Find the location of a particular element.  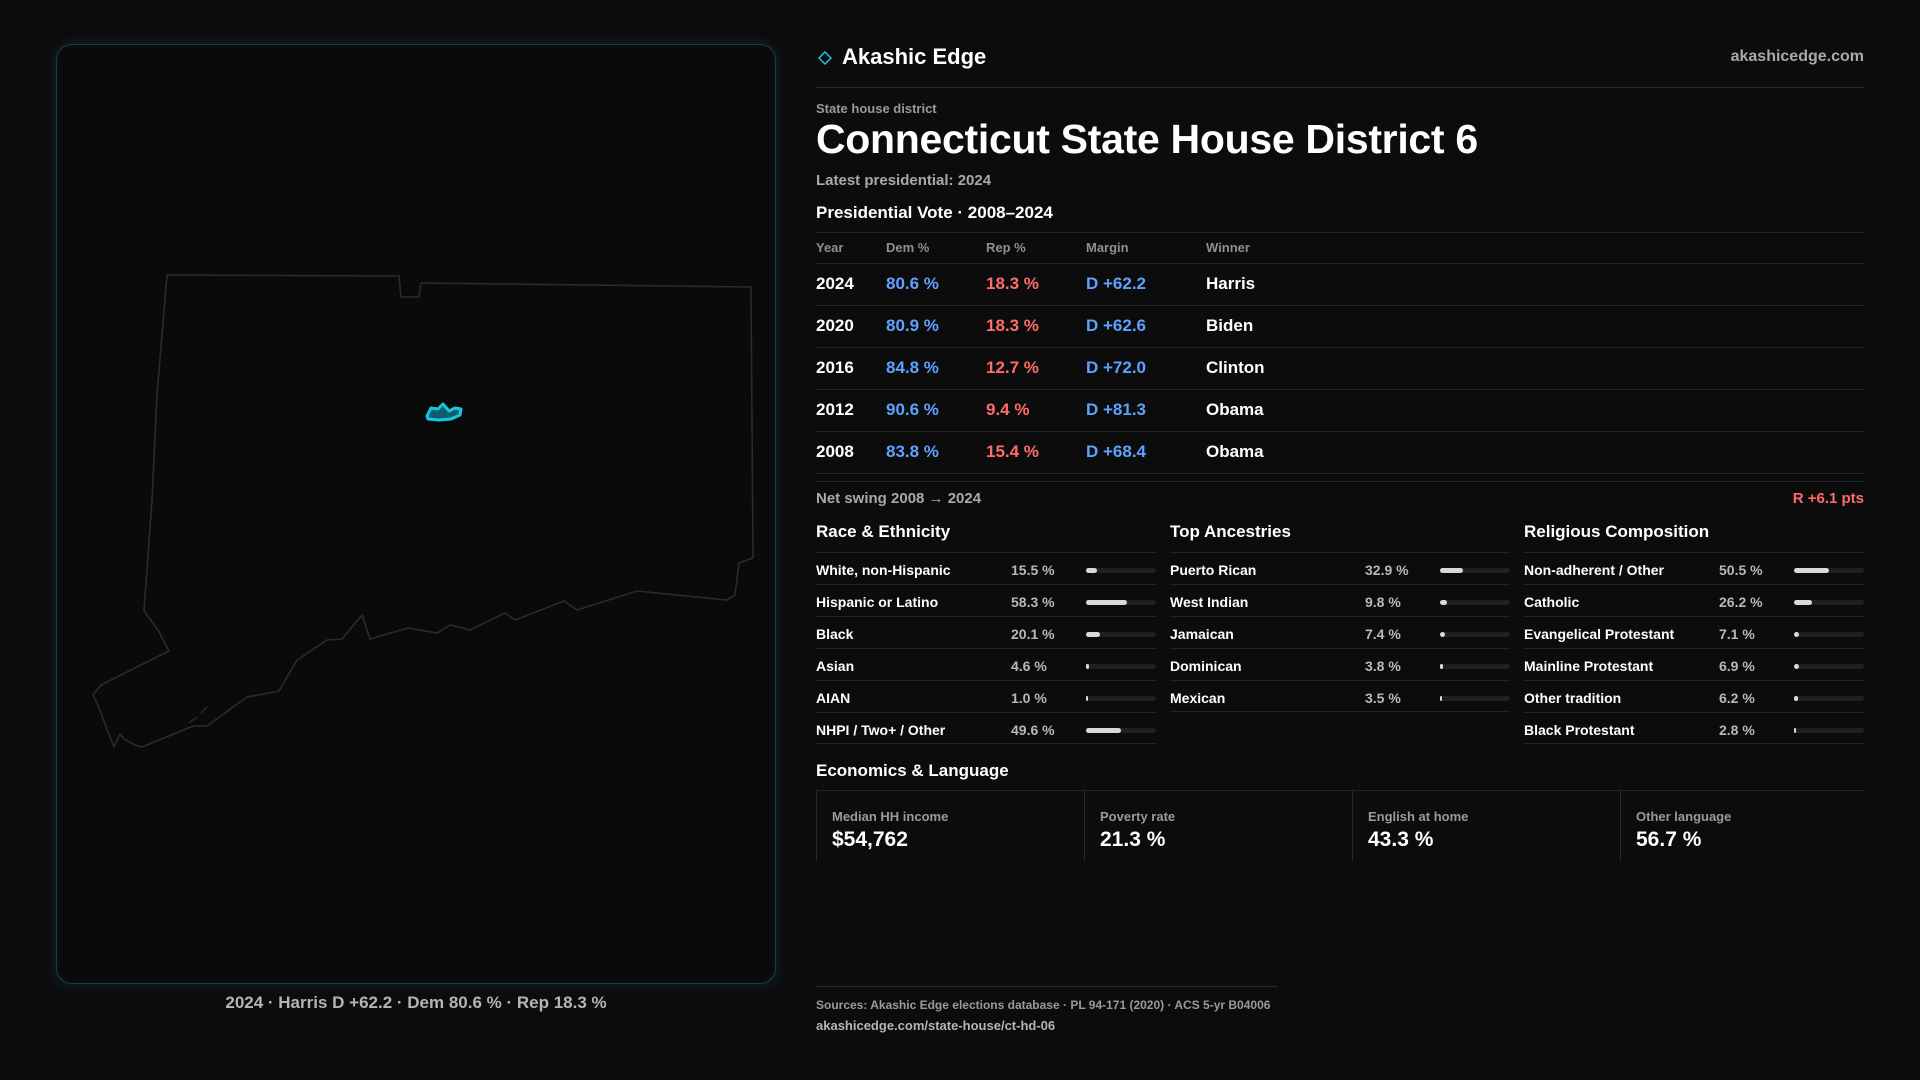

stat-value: 21.3 % is located at coordinates (1133, 839).